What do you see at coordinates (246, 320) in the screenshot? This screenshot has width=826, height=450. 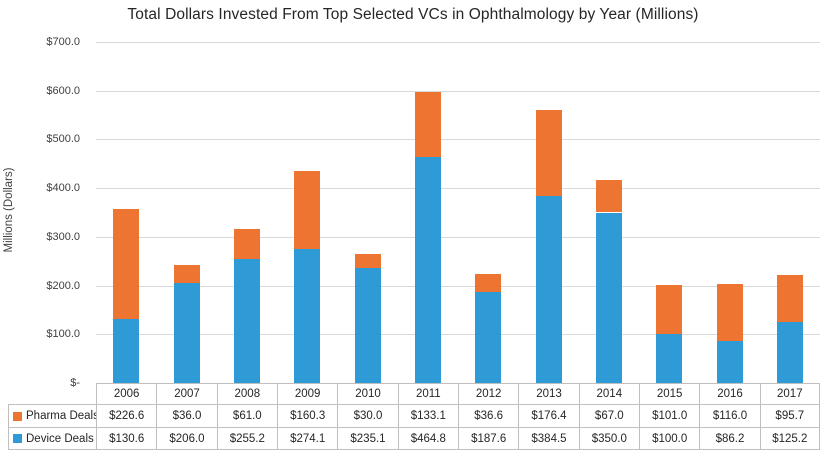 I see `bar-segment-device-2008` at bounding box center [246, 320].